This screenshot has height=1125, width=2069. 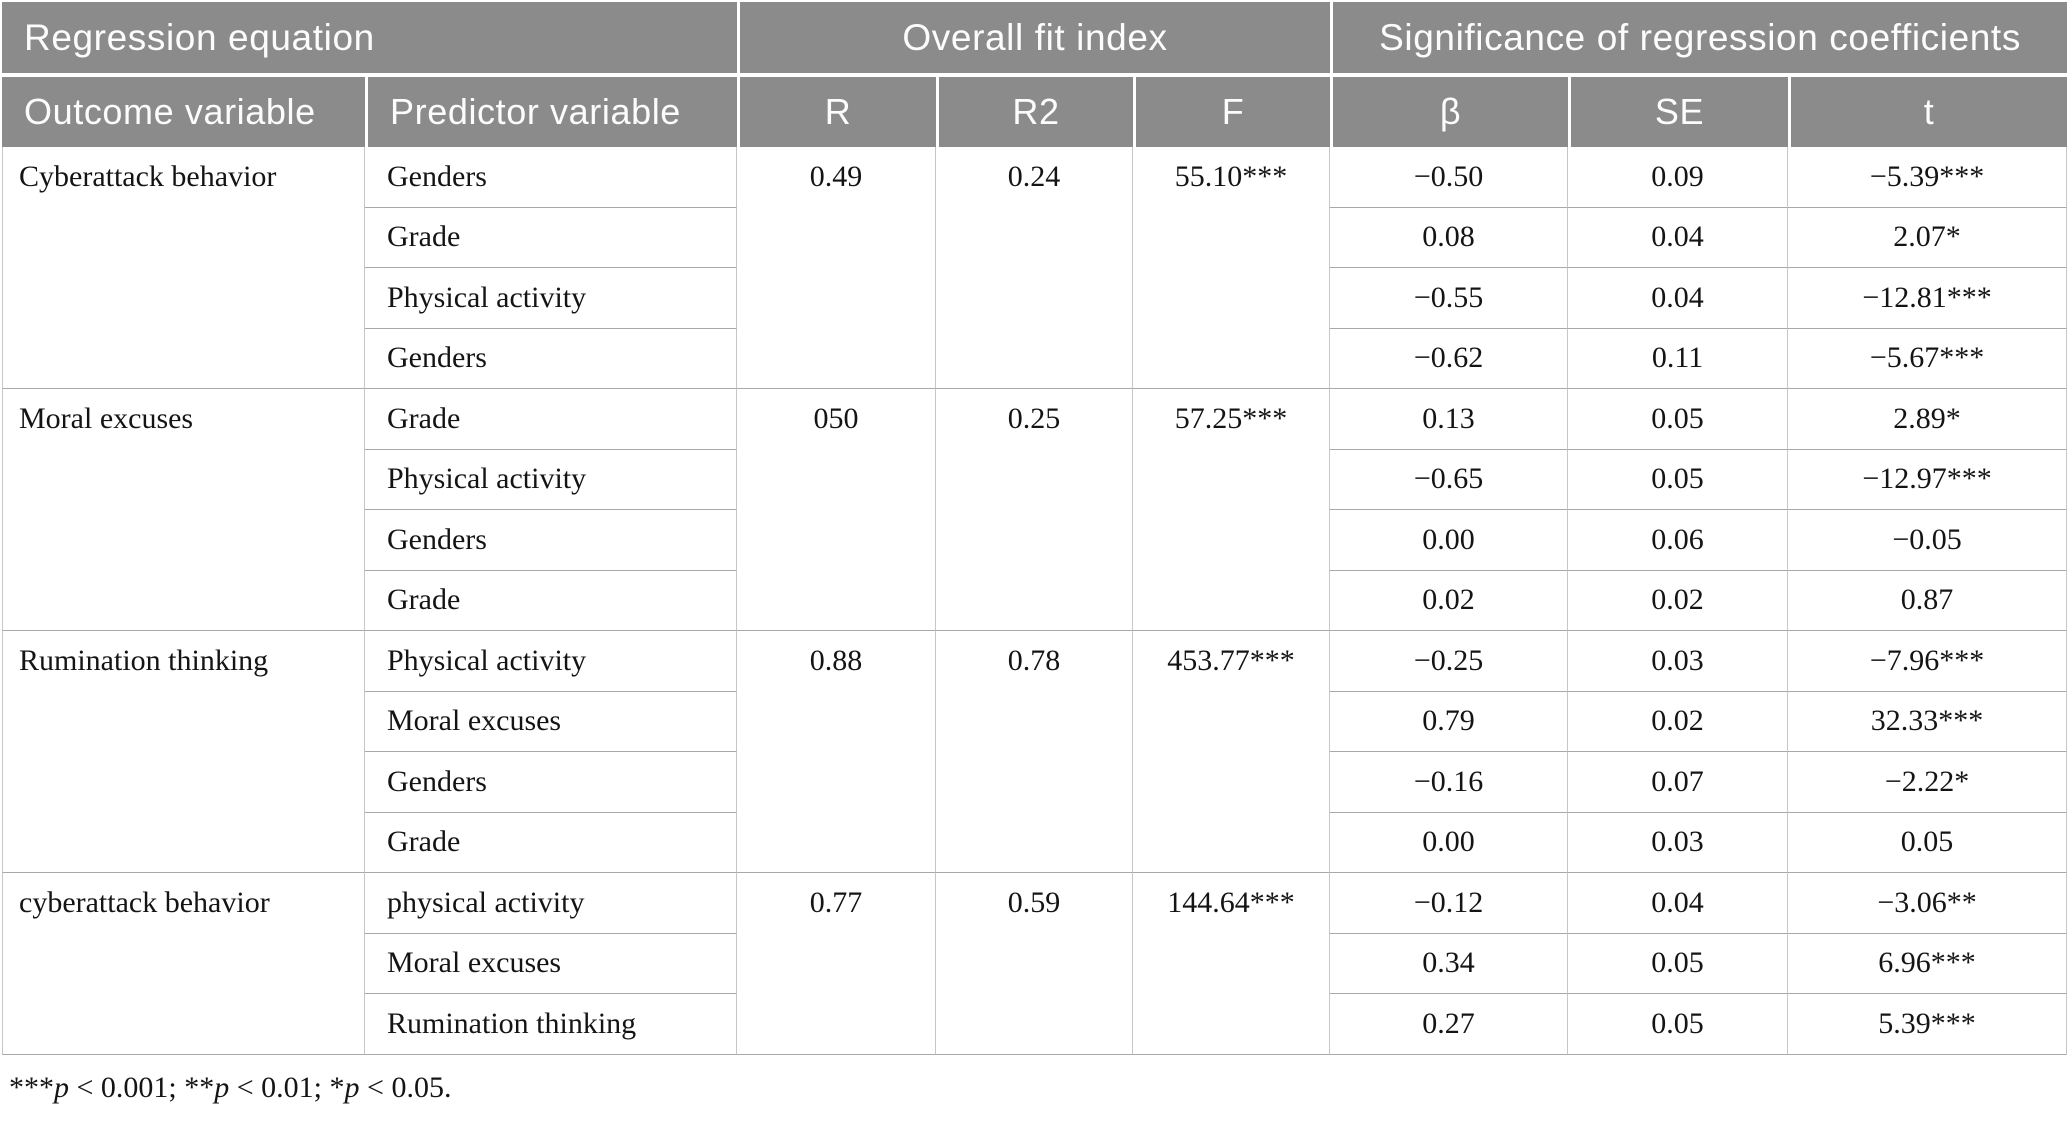 What do you see at coordinates (1449, 661) in the screenshot?
I see `beta-cell: −0.25` at bounding box center [1449, 661].